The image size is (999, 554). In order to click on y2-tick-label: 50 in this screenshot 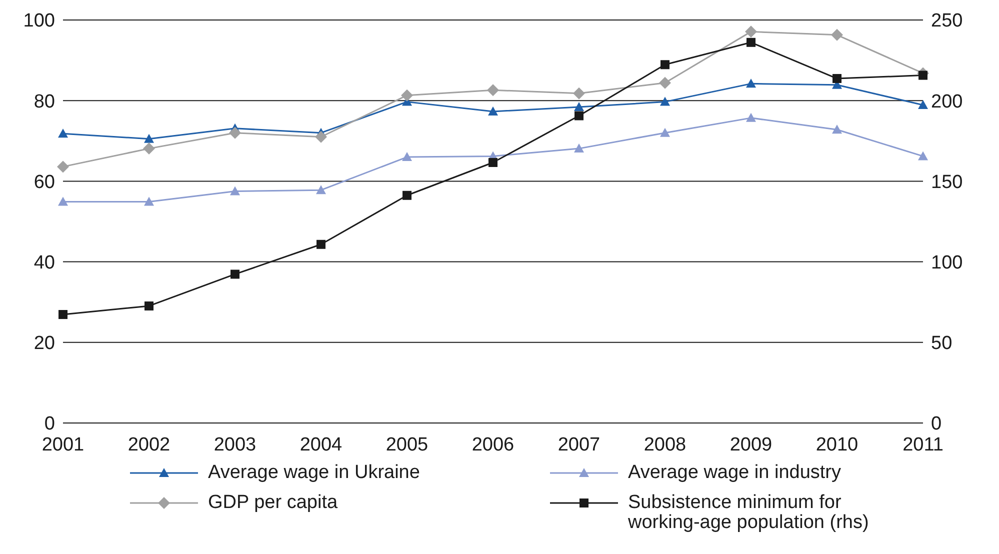, I will do `click(941, 343)`.